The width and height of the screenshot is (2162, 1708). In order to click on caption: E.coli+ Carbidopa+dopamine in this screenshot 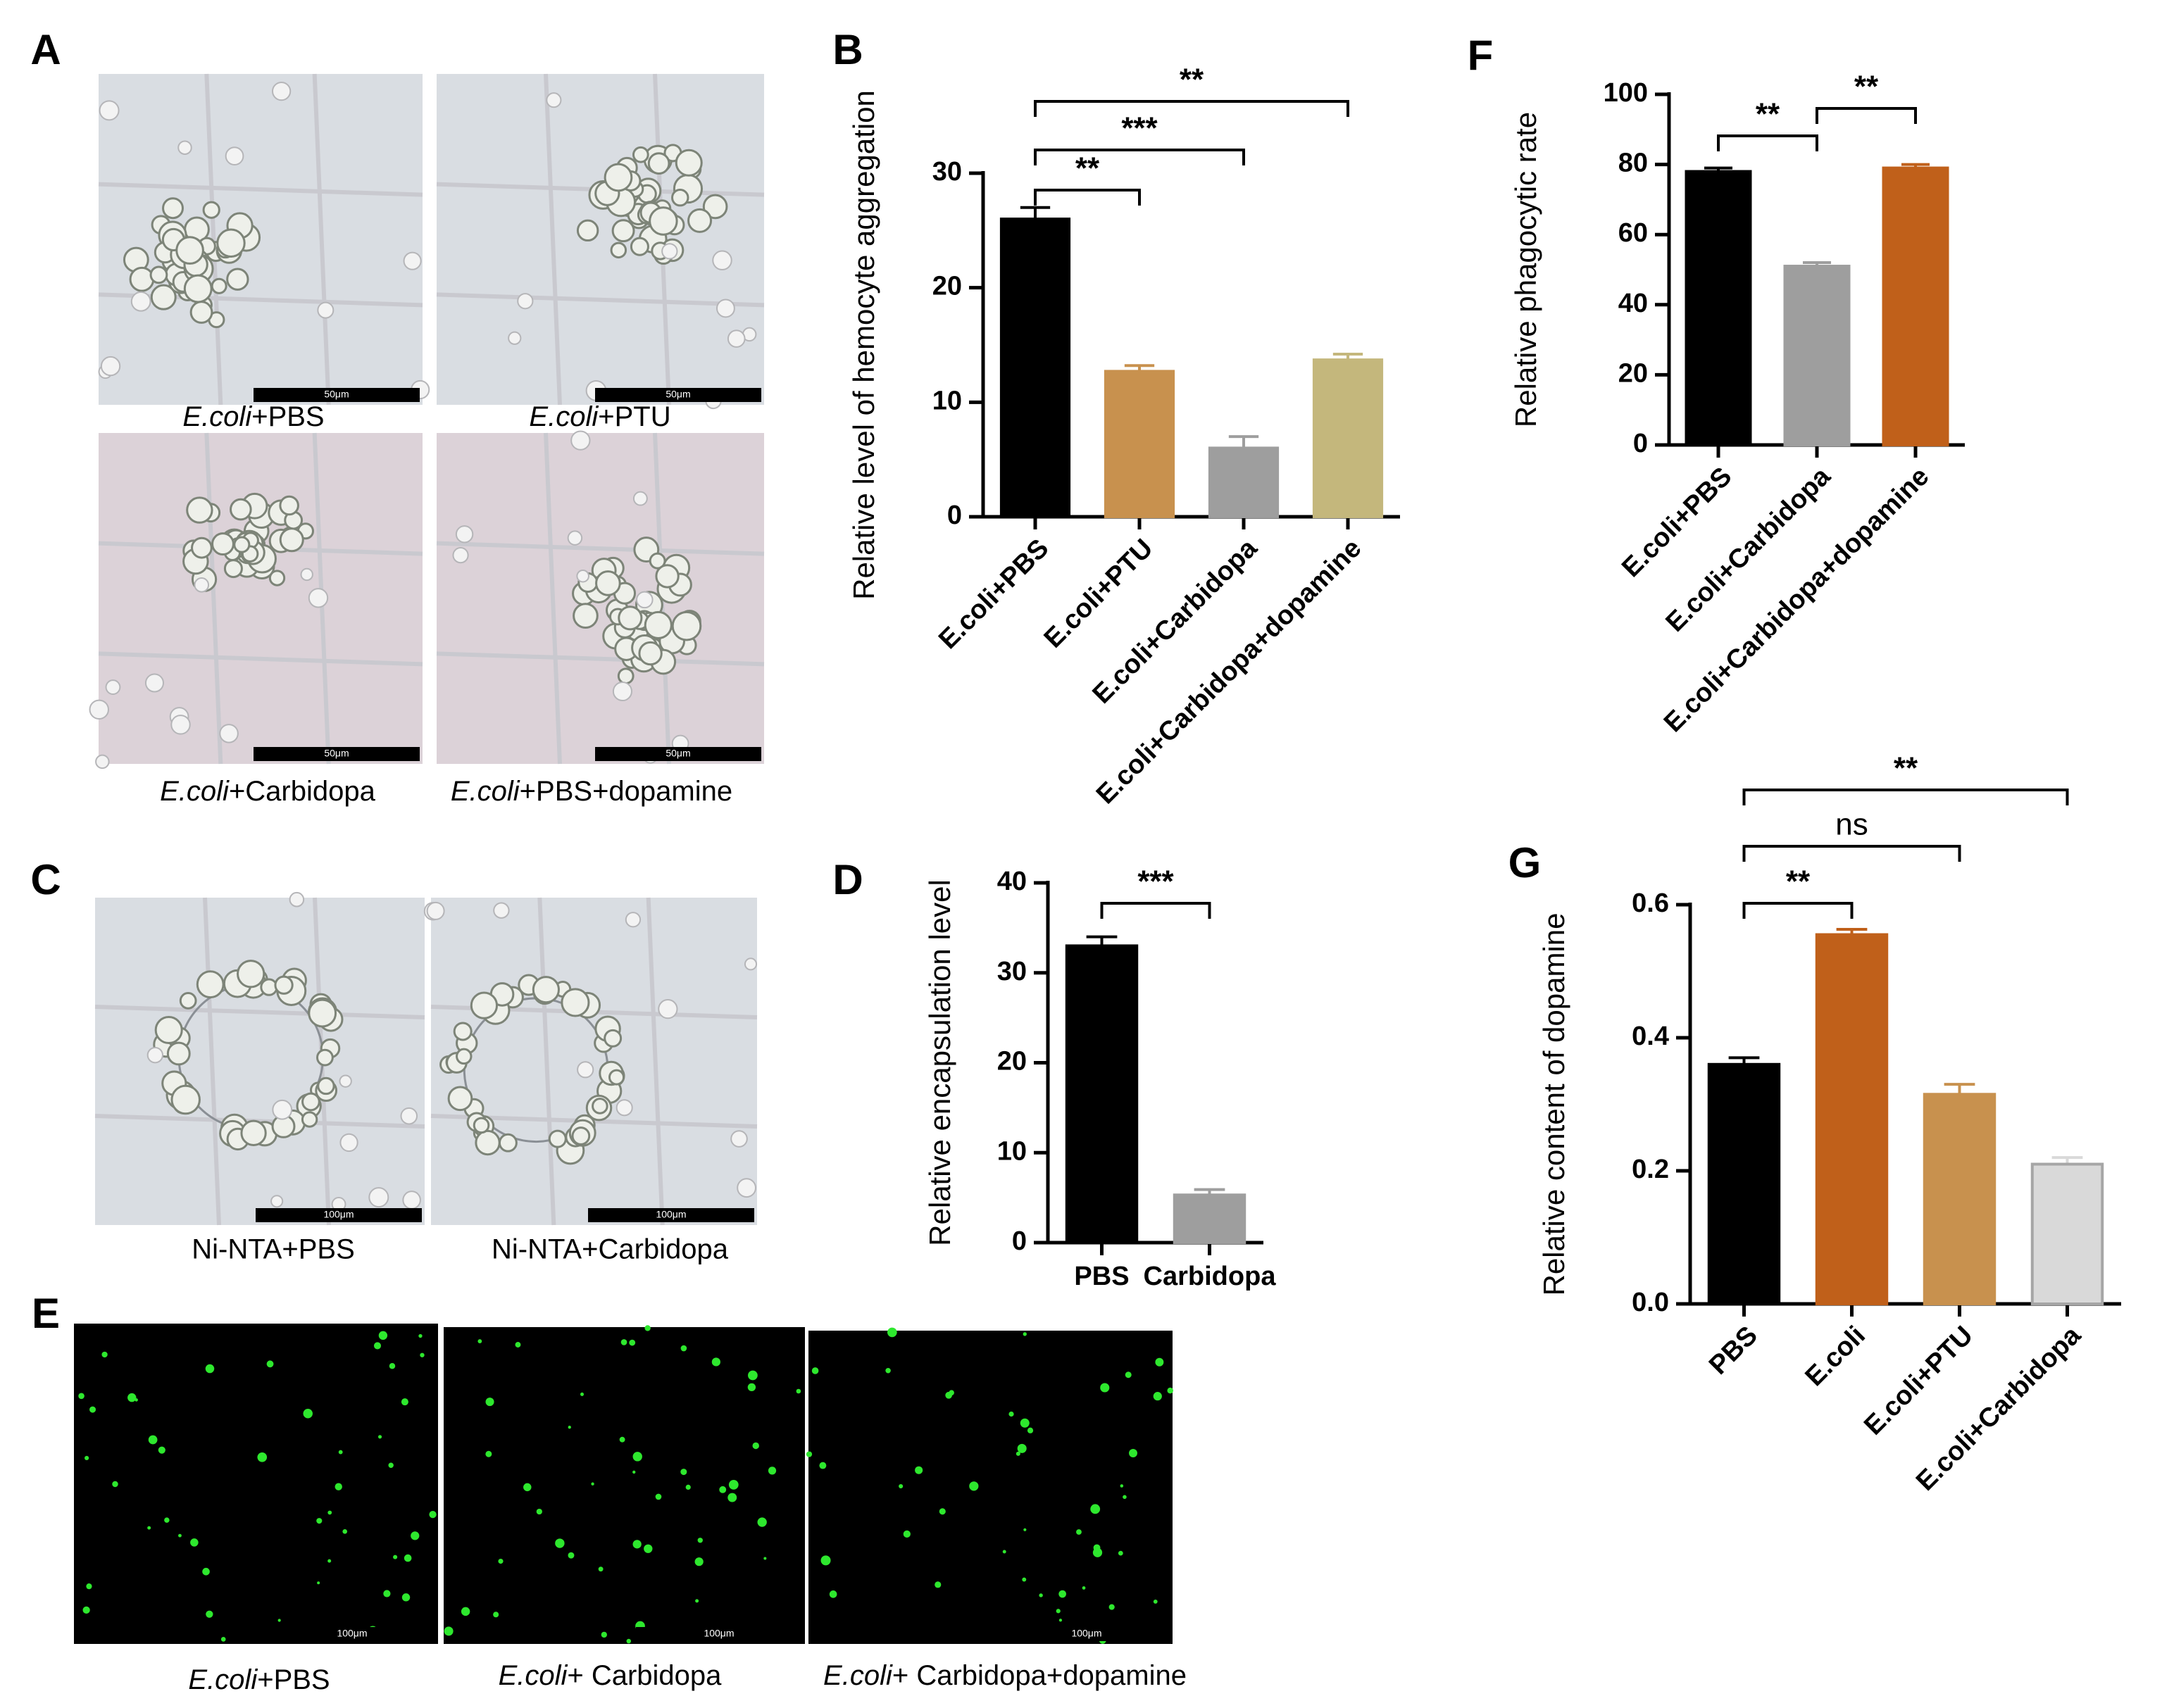, I will do `click(1005, 1675)`.